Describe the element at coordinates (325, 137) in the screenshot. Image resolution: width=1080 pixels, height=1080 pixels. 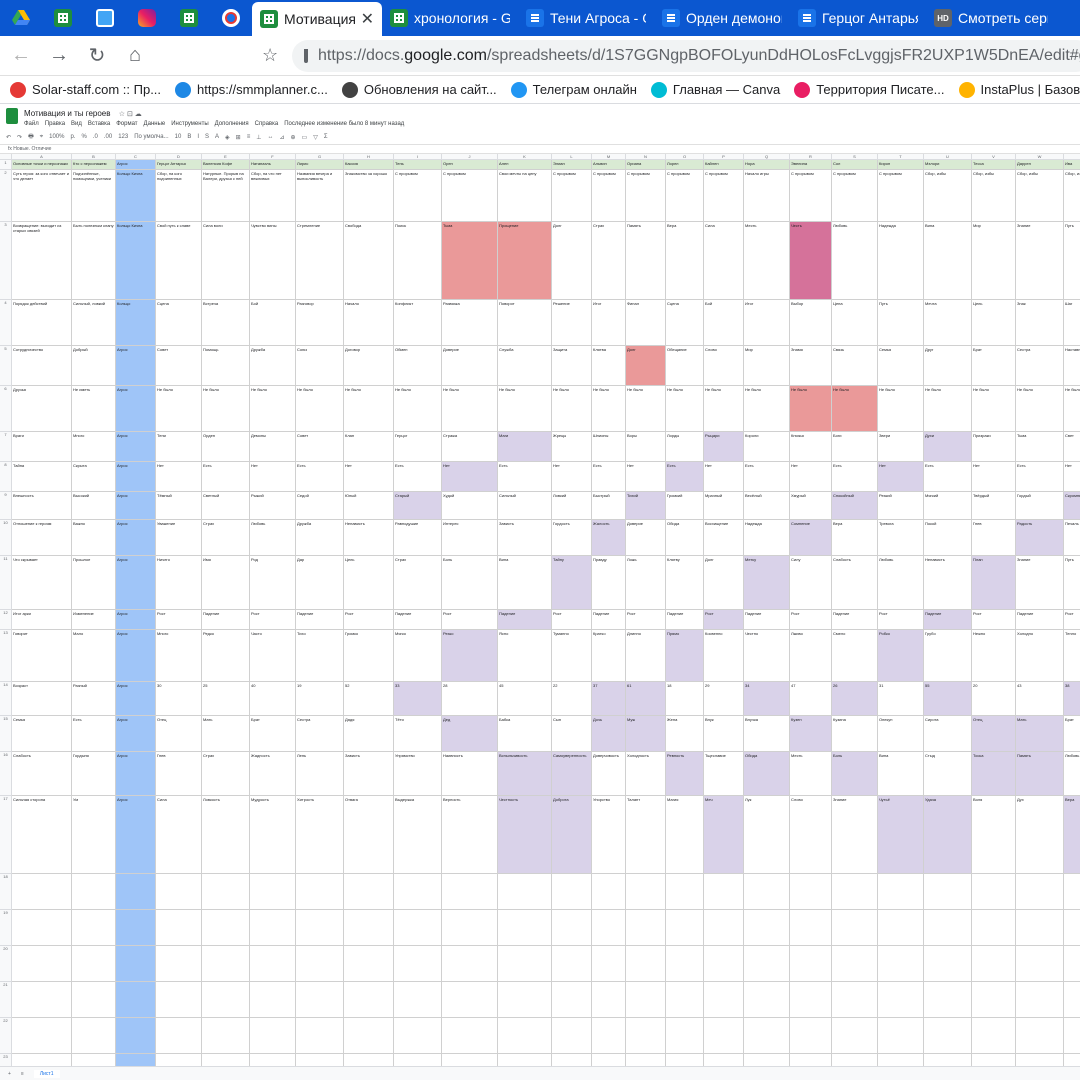
I see `toolbar-button: Σ` at that location.